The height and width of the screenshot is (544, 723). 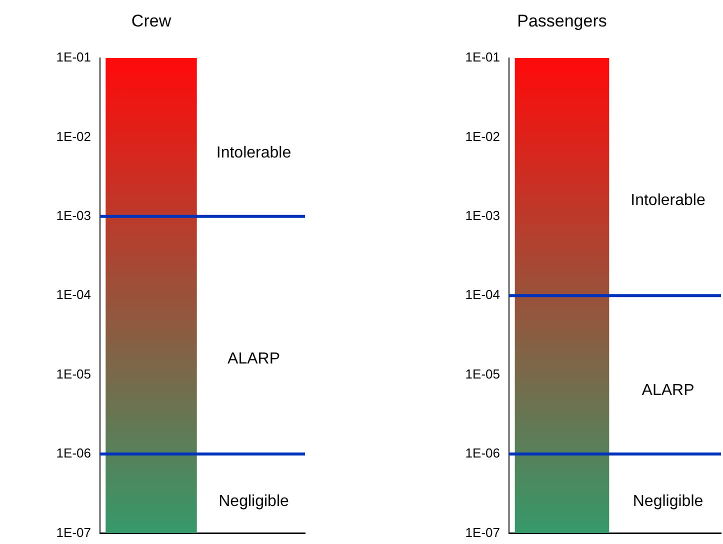 What do you see at coordinates (151, 21) in the screenshot?
I see `chart-title: Crew` at bounding box center [151, 21].